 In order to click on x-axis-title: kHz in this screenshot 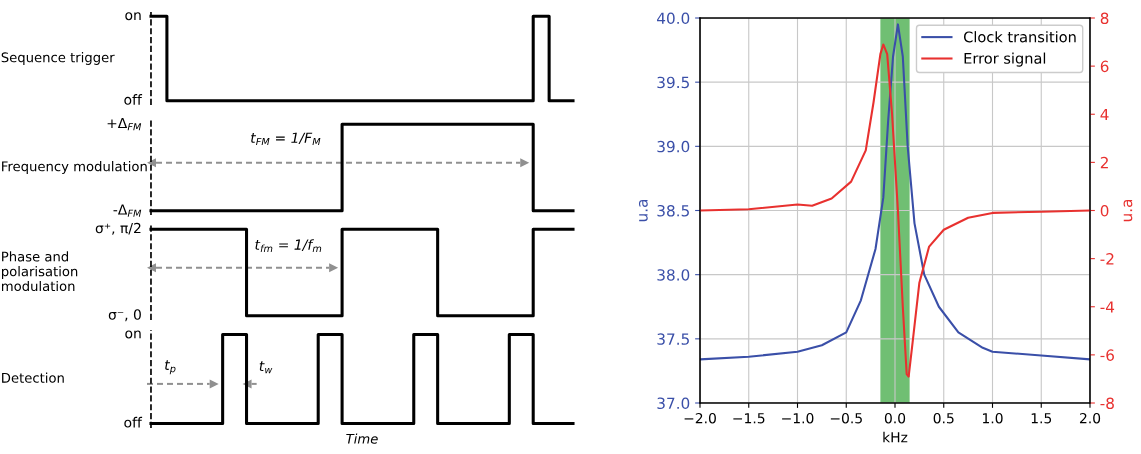, I will do `click(895, 437)`.